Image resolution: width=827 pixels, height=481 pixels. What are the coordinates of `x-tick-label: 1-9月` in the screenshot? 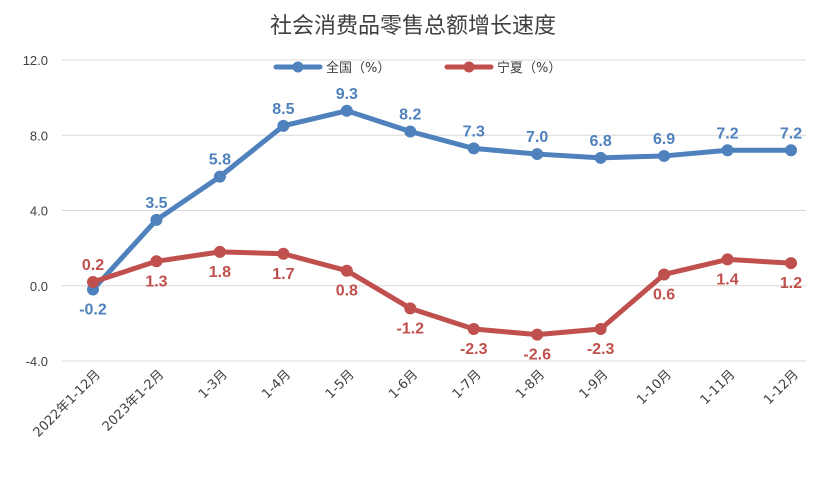 It's located at (594, 384).